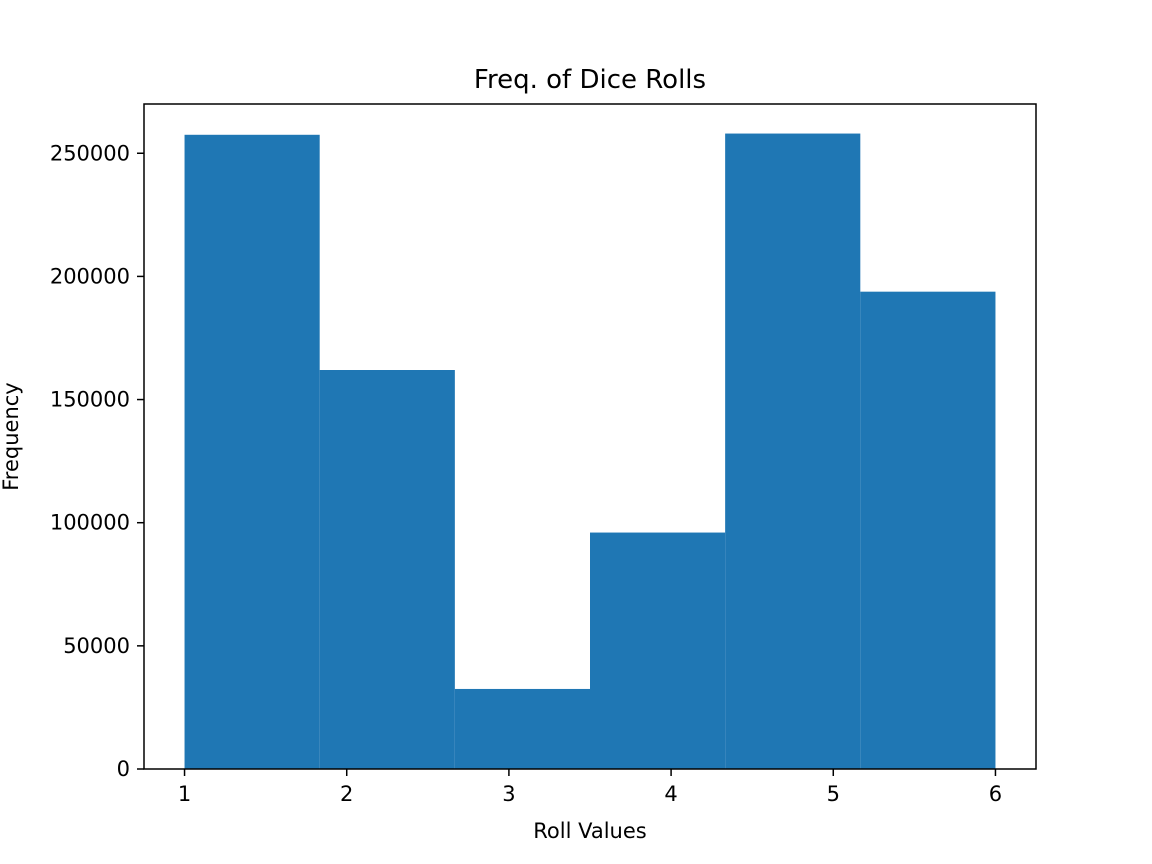 The width and height of the screenshot is (1152, 864). What do you see at coordinates (11, 436) in the screenshot?
I see `y-axis-label: Frequency` at bounding box center [11, 436].